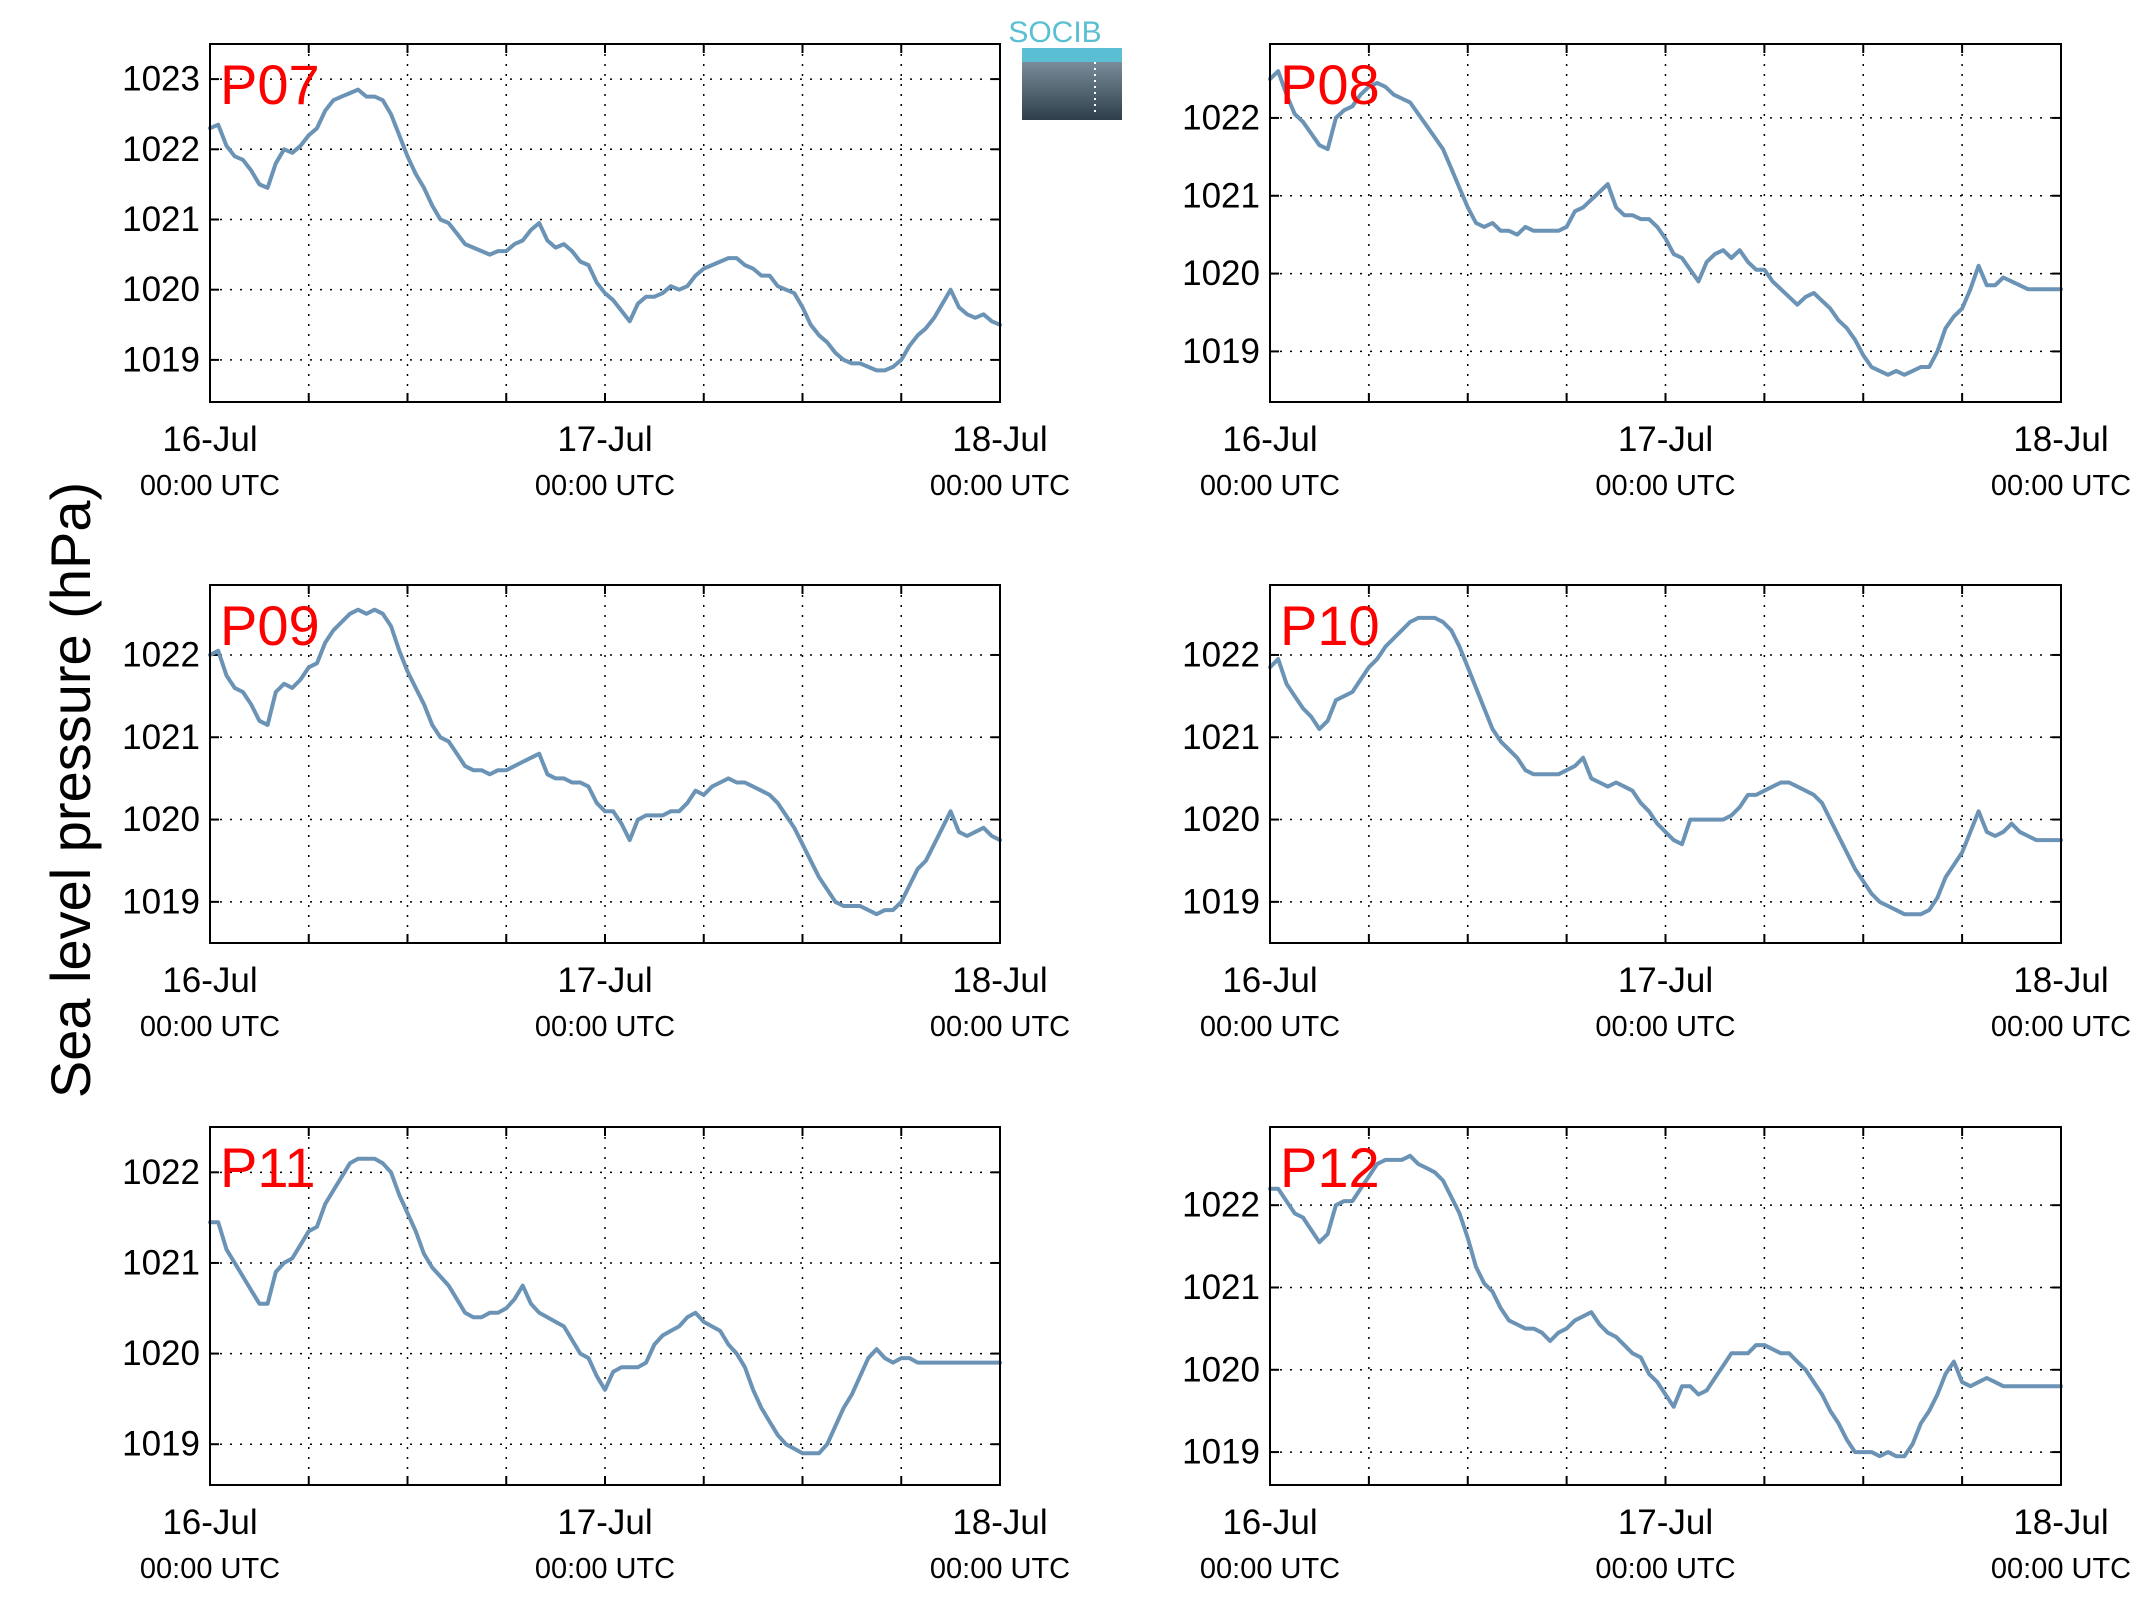 Image resolution: width=2142 pixels, height=1608 pixels. I want to click on series-line-p09, so click(605, 762).